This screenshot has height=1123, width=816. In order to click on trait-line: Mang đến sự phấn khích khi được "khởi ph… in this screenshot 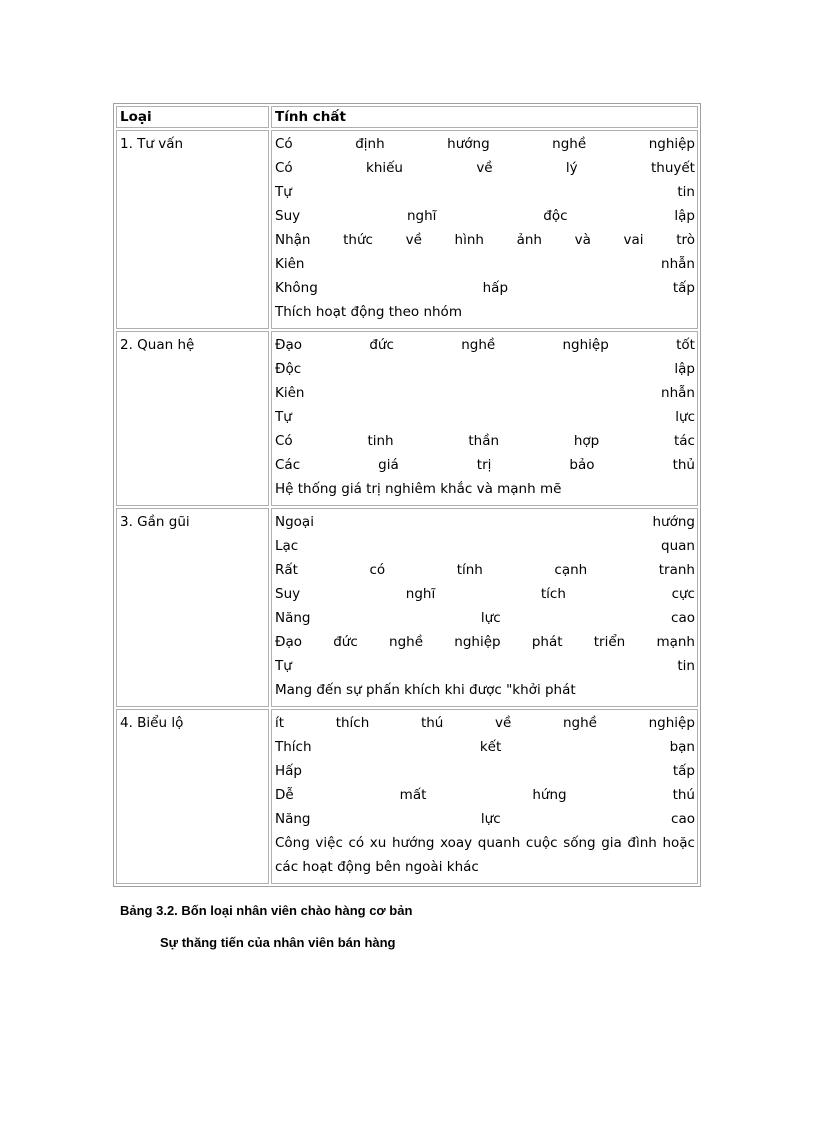, I will do `click(425, 690)`.